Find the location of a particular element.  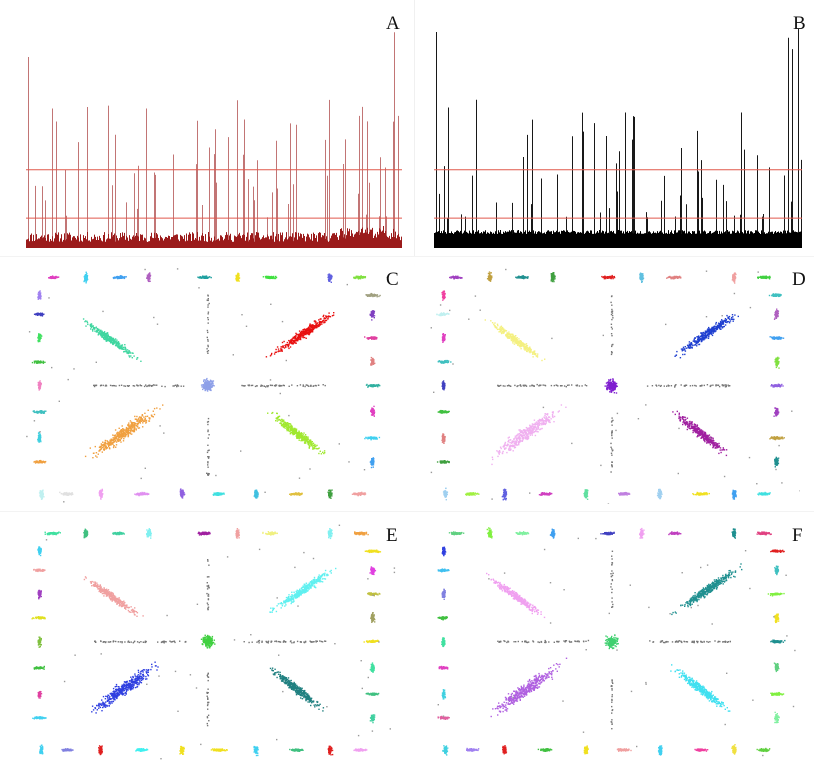

panel-a is located at coordinates (214, 133).